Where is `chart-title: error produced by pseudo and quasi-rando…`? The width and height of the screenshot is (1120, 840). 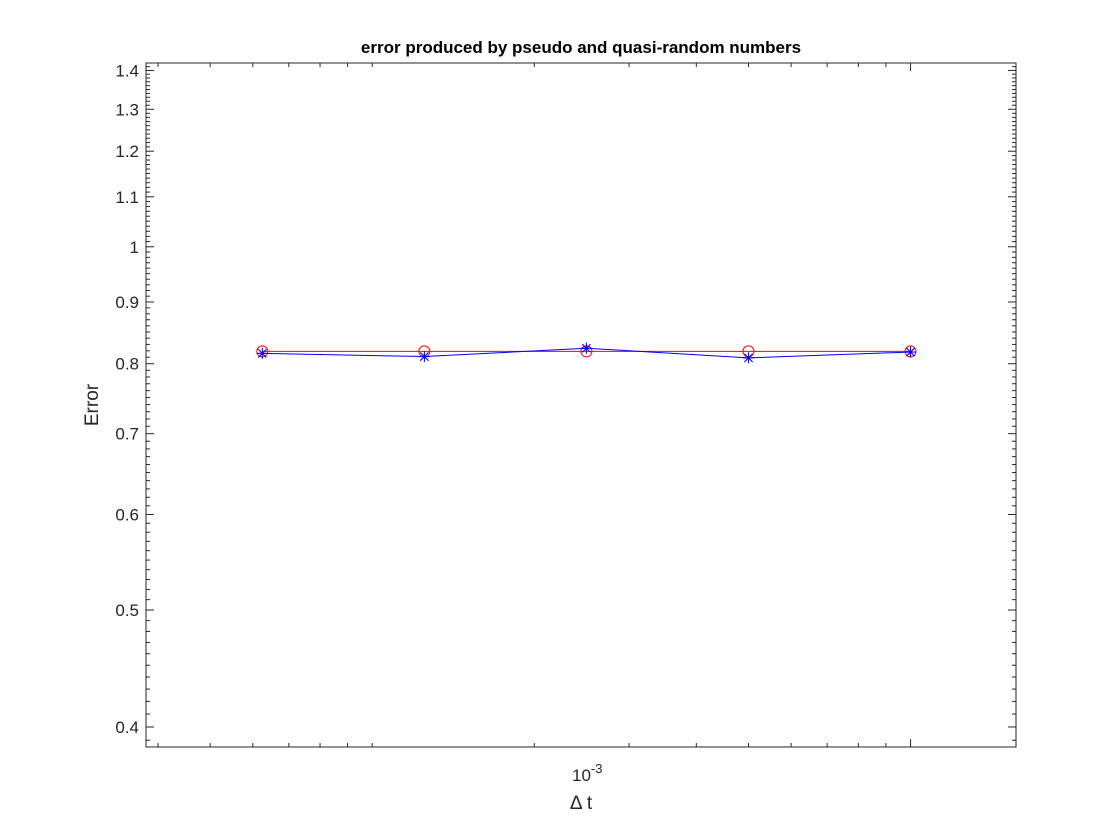 chart-title: error produced by pseudo and quasi-rando… is located at coordinates (581, 47).